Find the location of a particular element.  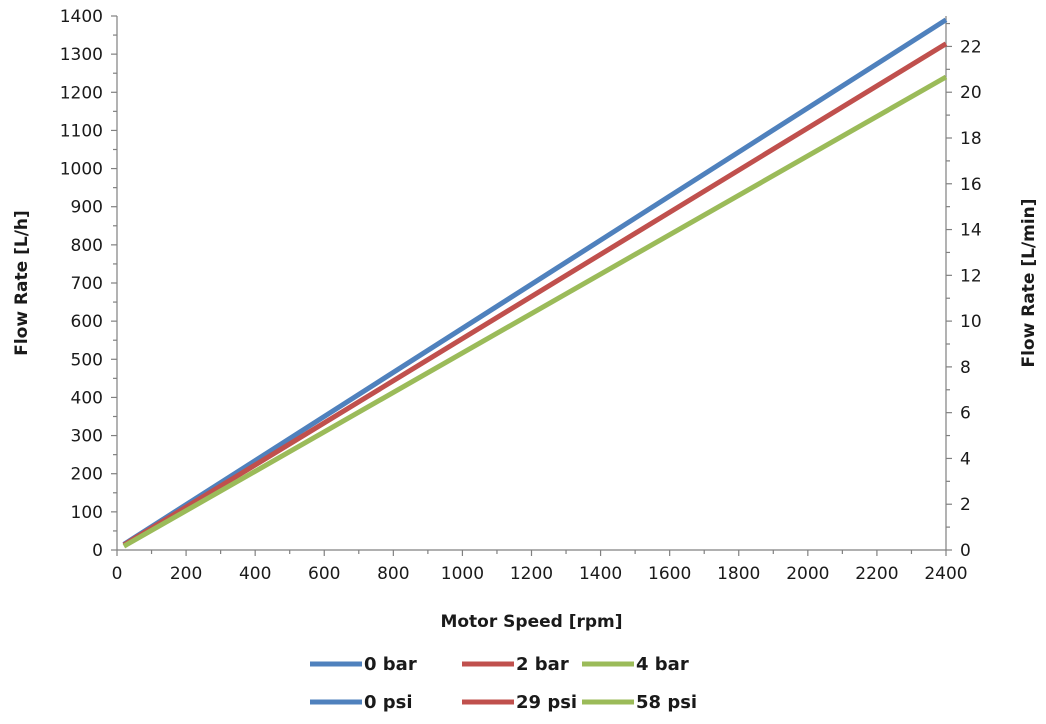

y-tick-label: 1300 is located at coordinates (81, 55).